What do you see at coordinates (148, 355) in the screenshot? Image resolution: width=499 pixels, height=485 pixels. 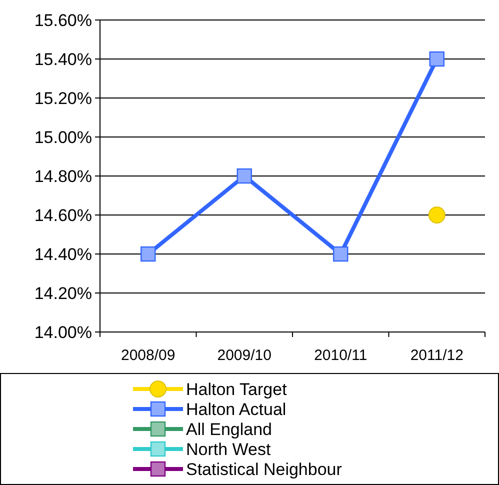 I see `x-tick-label: 2008/09` at bounding box center [148, 355].